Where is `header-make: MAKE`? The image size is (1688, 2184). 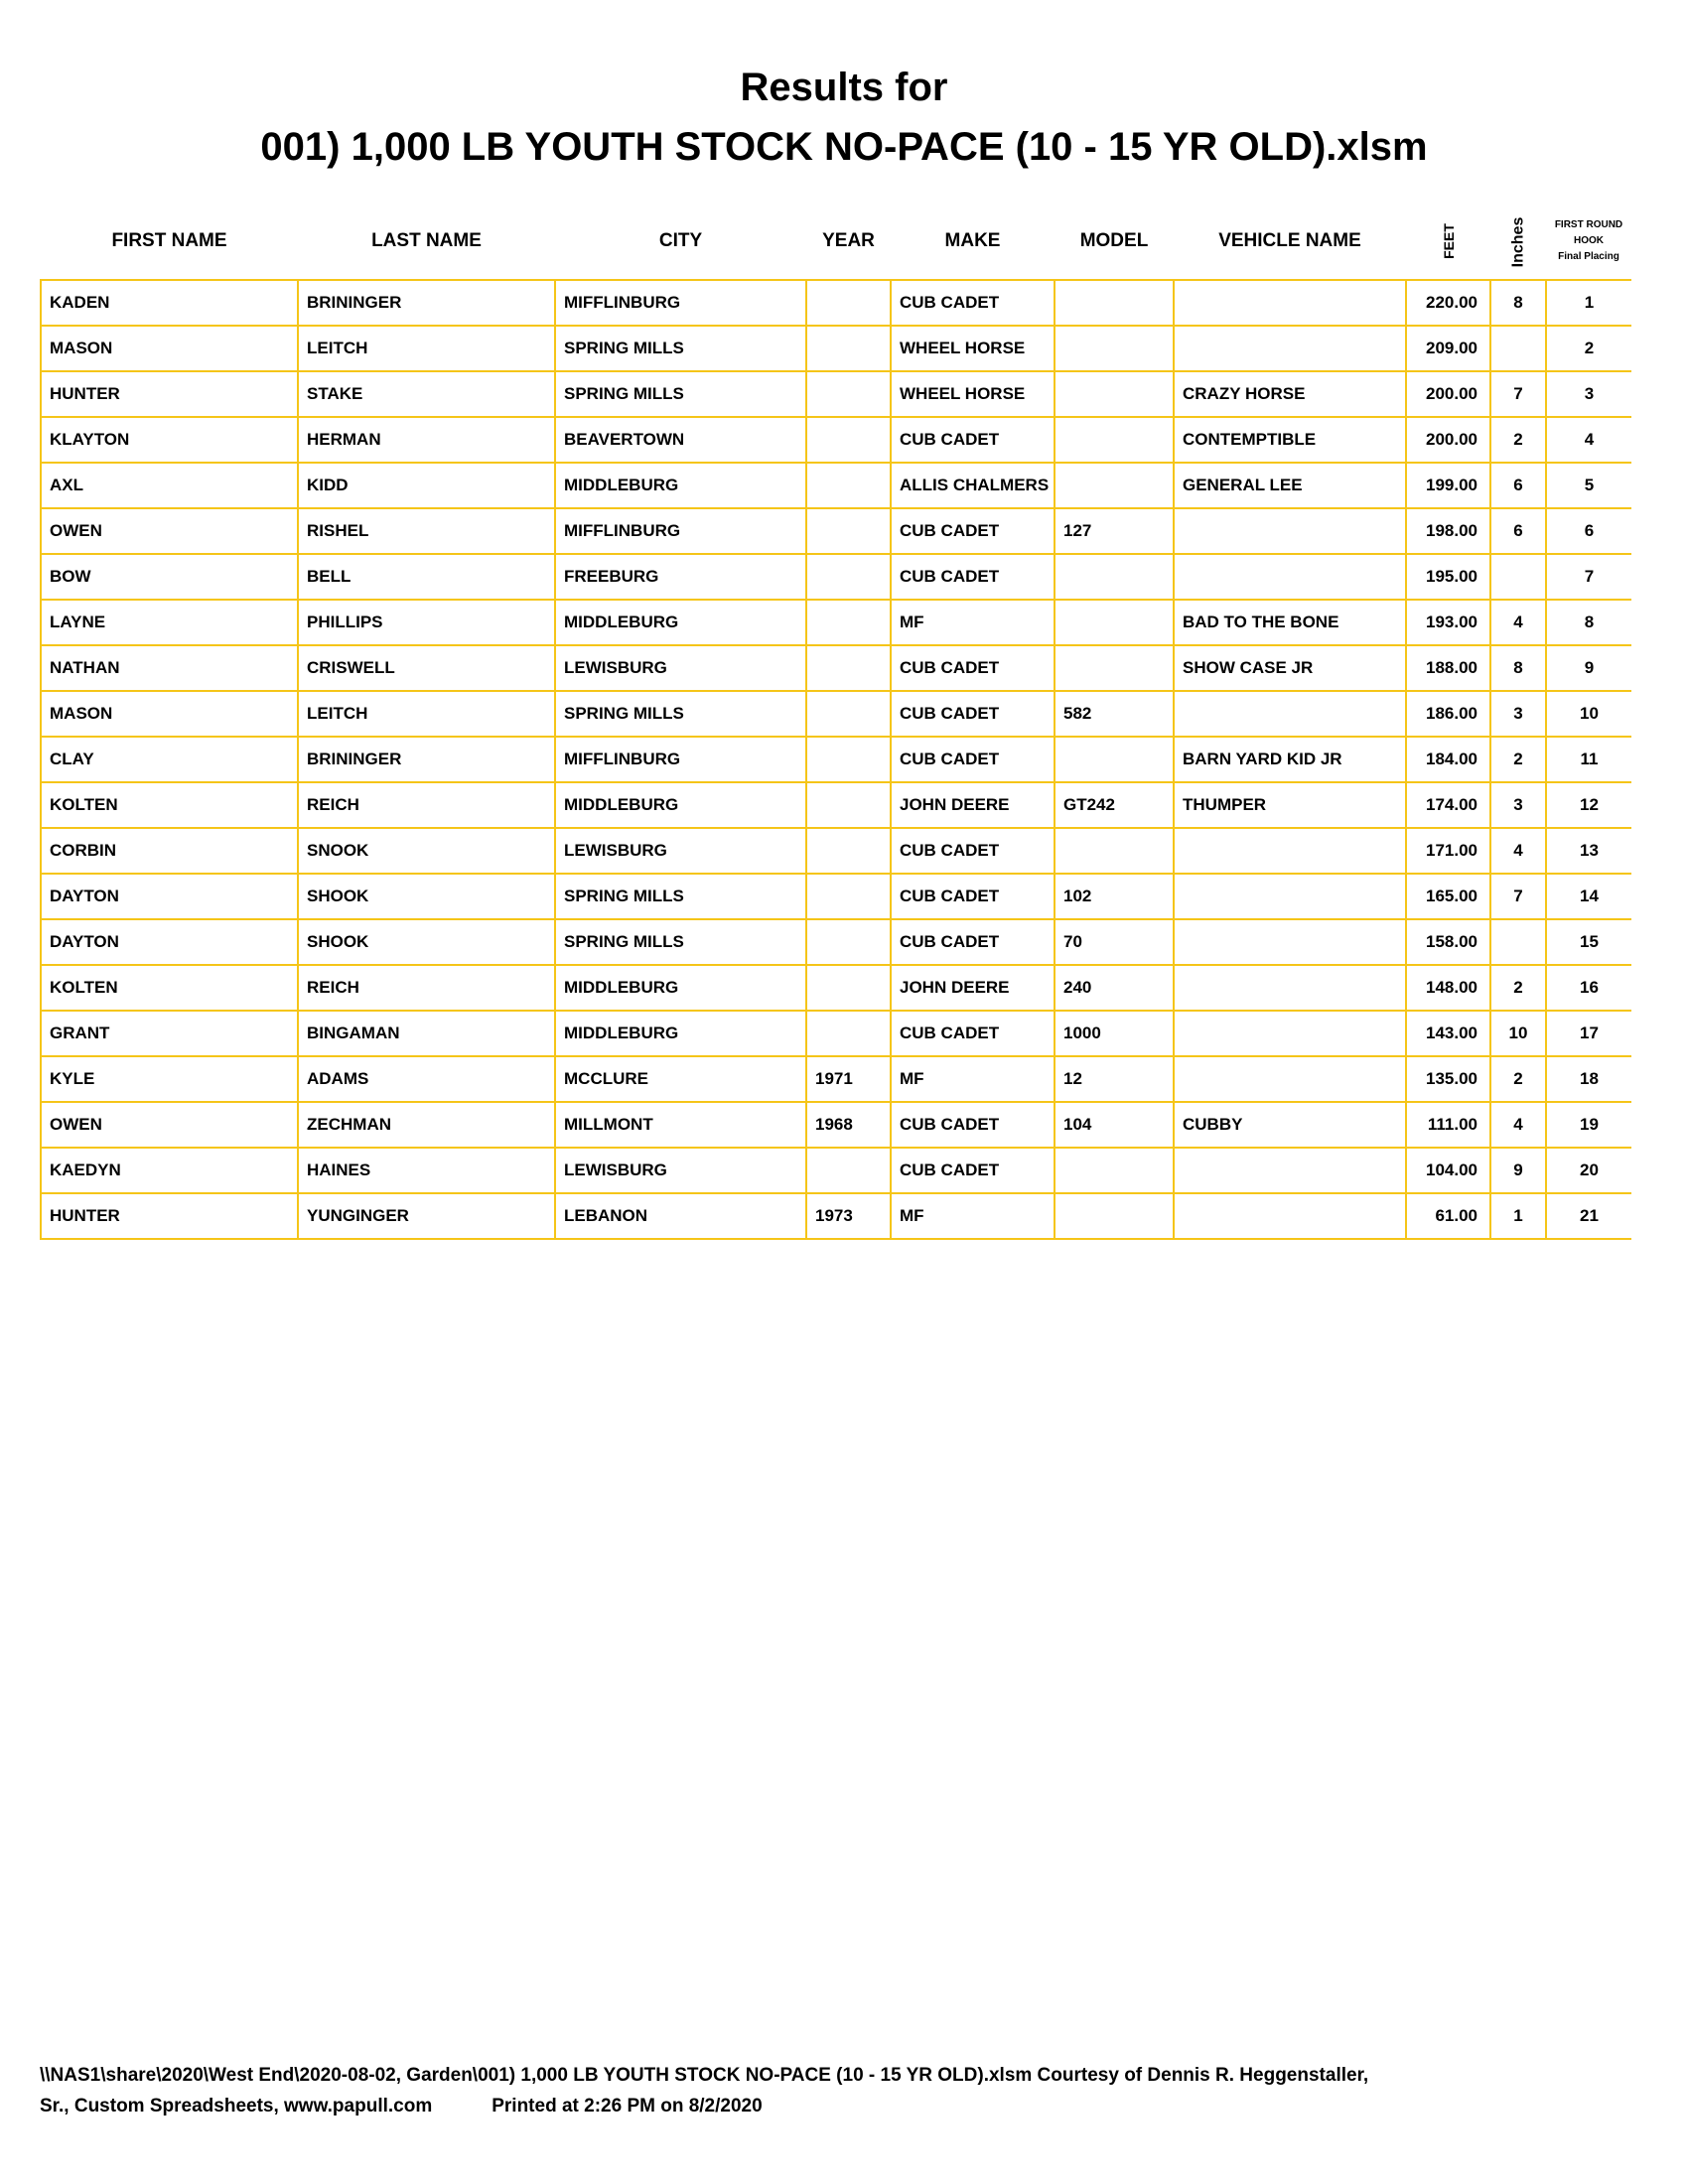
header-make: MAKE is located at coordinates (972, 240).